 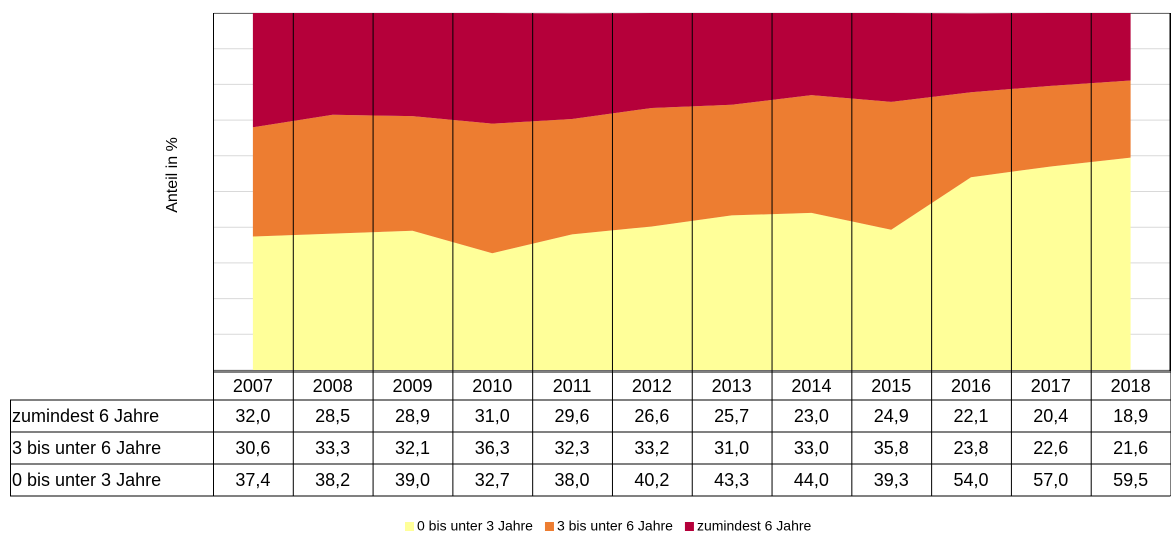 I want to click on value-label: 32,7, so click(x=492, y=480).